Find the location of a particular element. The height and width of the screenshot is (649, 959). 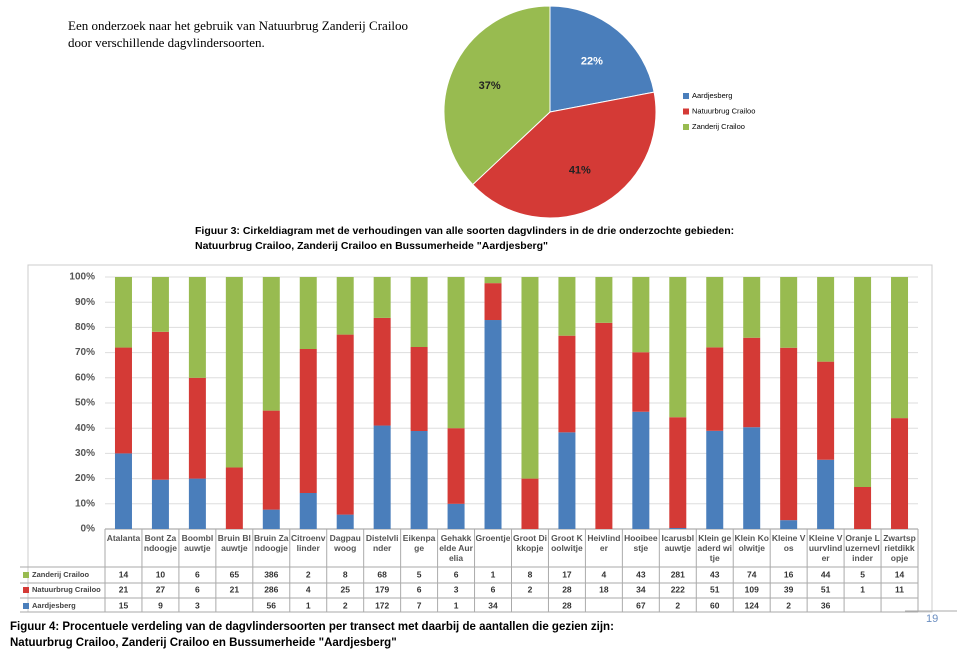

table-cell: 25 is located at coordinates (345, 589).